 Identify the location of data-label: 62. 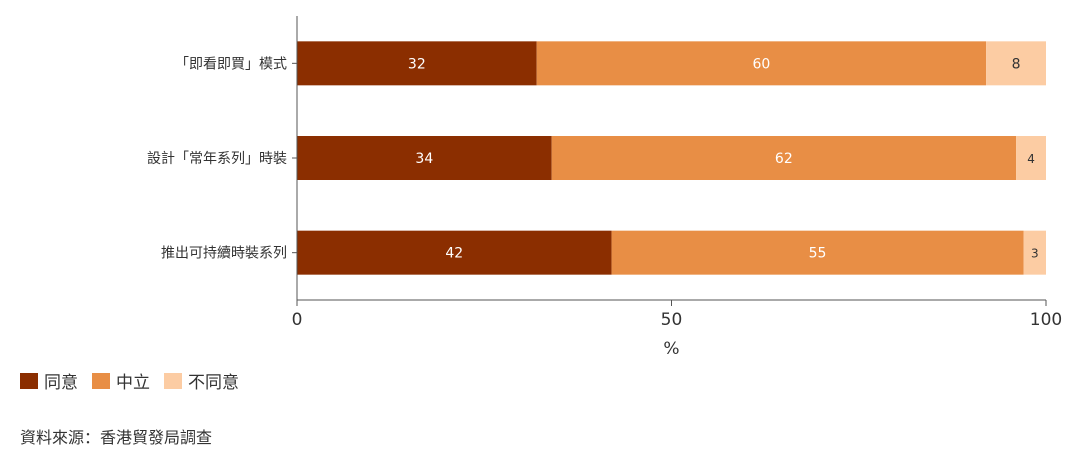
(784, 159).